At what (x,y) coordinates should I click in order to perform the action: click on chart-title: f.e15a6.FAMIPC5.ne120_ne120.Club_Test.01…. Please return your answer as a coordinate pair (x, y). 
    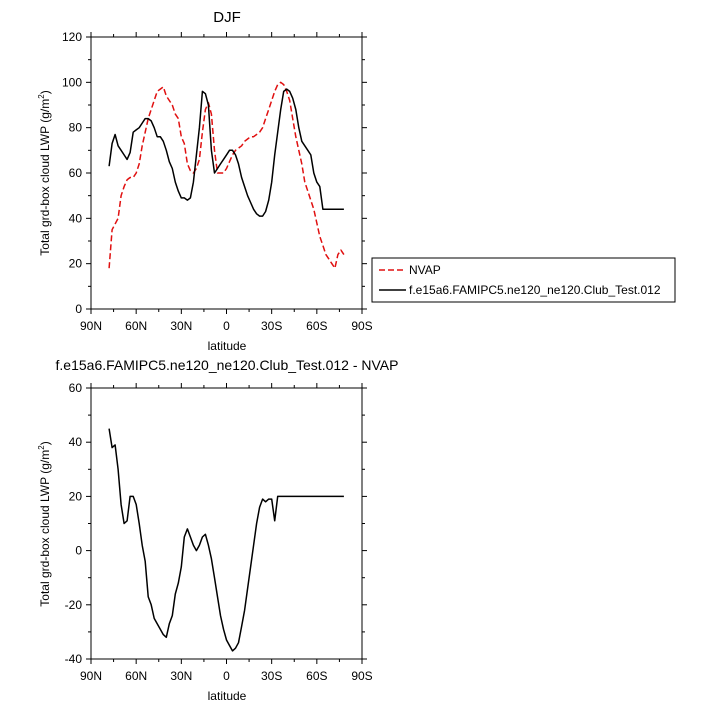
    Looking at the image, I should click on (227, 365).